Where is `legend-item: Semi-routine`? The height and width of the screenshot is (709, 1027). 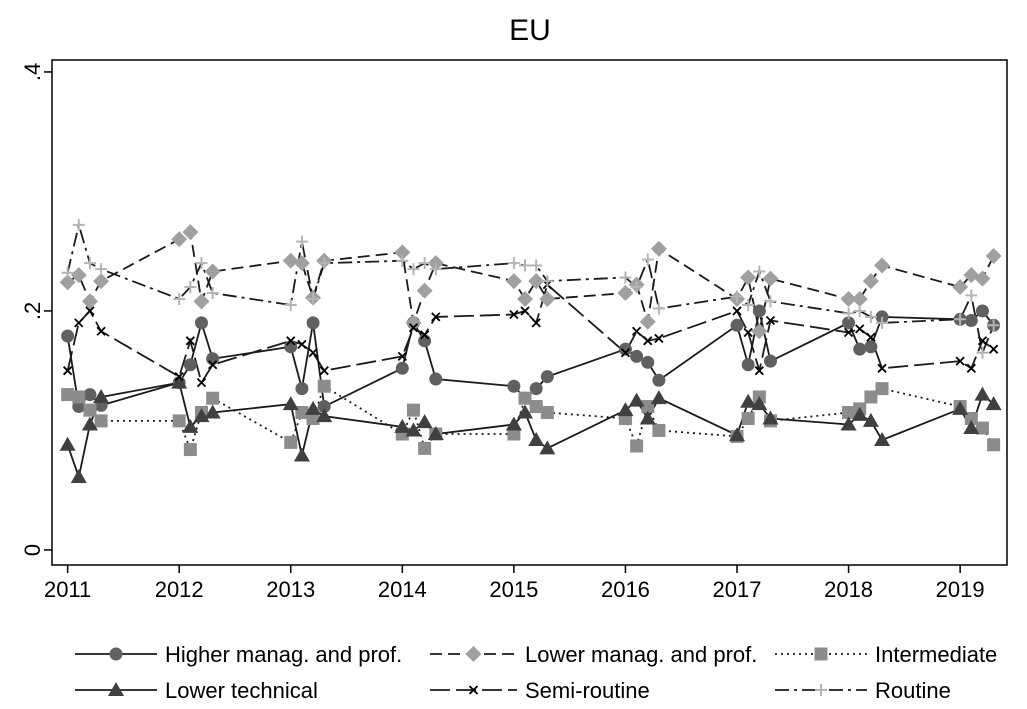 legend-item: Semi-routine is located at coordinates (540, 690).